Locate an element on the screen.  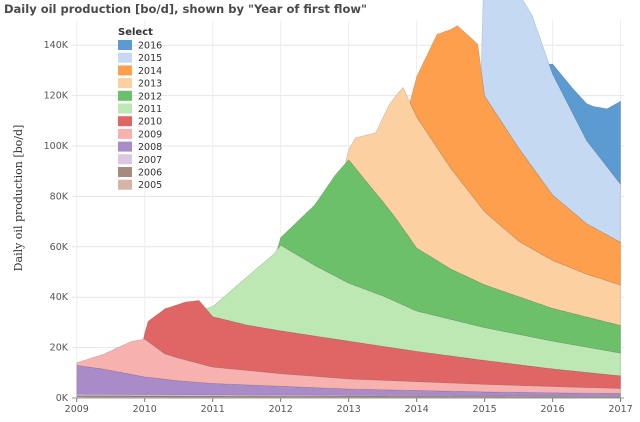
y-tick-label: 120K is located at coordinates (56, 96).